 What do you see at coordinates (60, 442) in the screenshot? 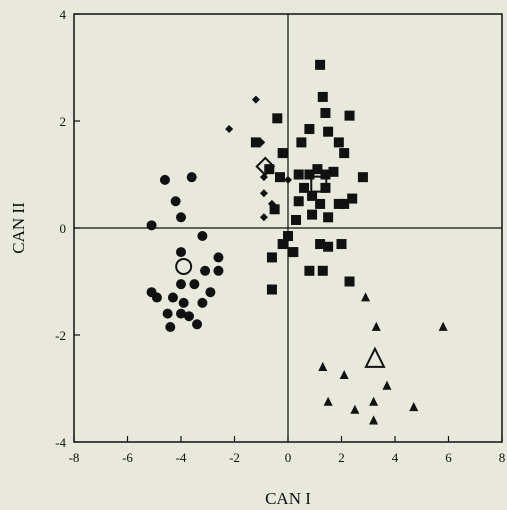
I see `y-tick-label: -4` at bounding box center [60, 442].